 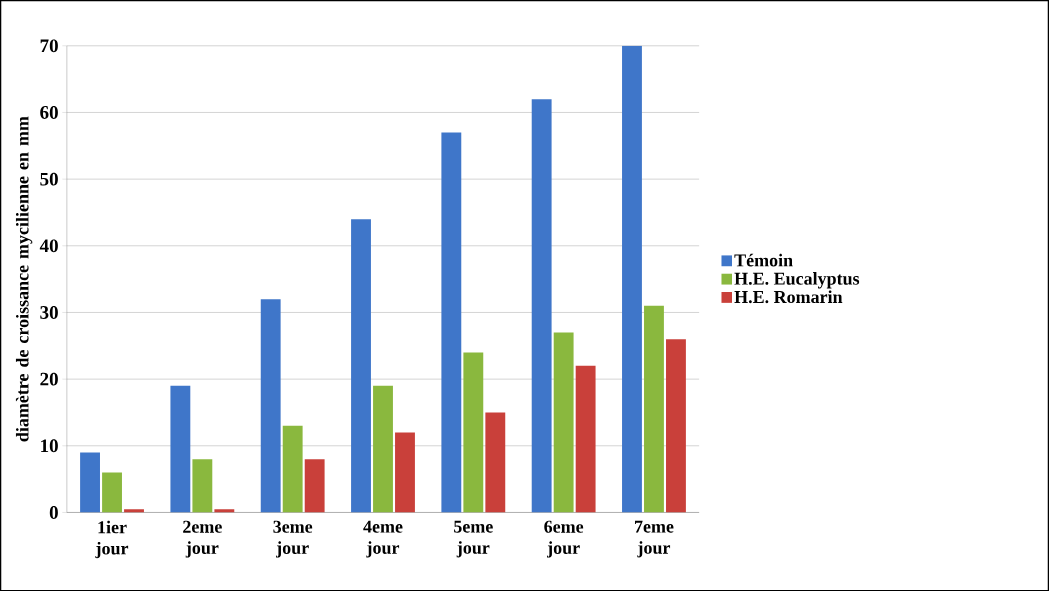 I want to click on y-tick-label: 10, so click(x=49, y=446).